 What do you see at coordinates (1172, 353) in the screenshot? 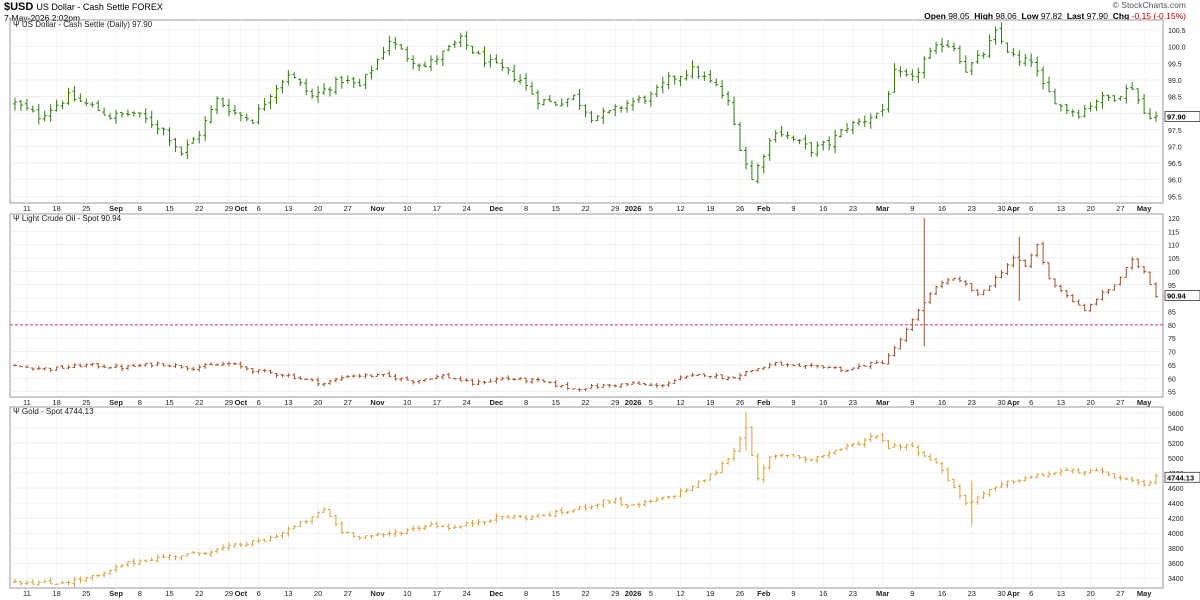
I see `y-tick-label: 70` at bounding box center [1172, 353].